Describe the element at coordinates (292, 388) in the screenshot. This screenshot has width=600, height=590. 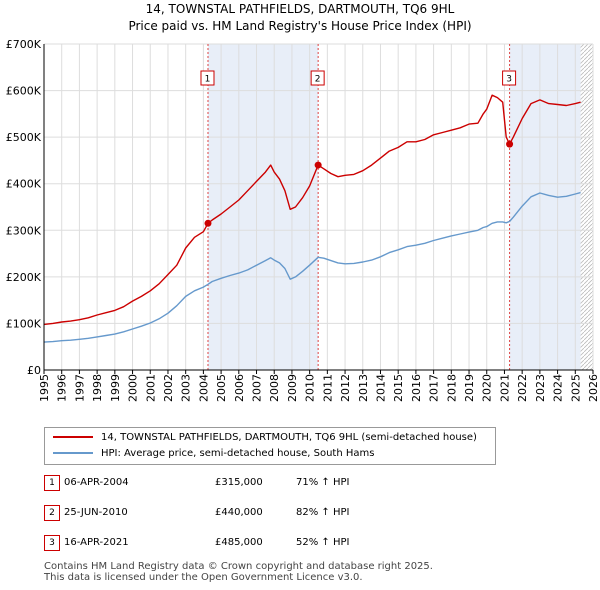
I see `x-tick-label: 2009` at that location.